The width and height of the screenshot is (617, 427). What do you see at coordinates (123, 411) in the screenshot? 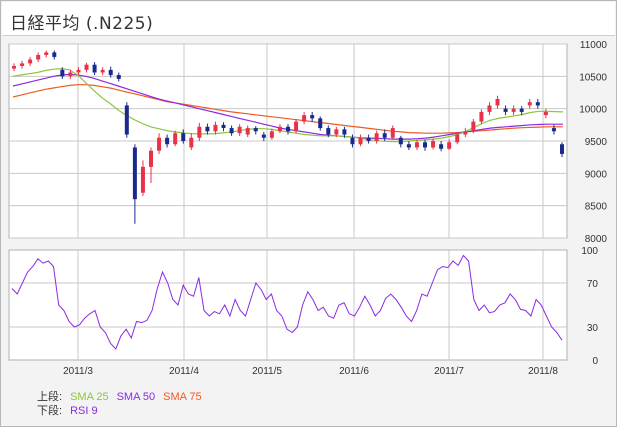
I see `legend-lower: 下段: RSI 9` at bounding box center [123, 411].